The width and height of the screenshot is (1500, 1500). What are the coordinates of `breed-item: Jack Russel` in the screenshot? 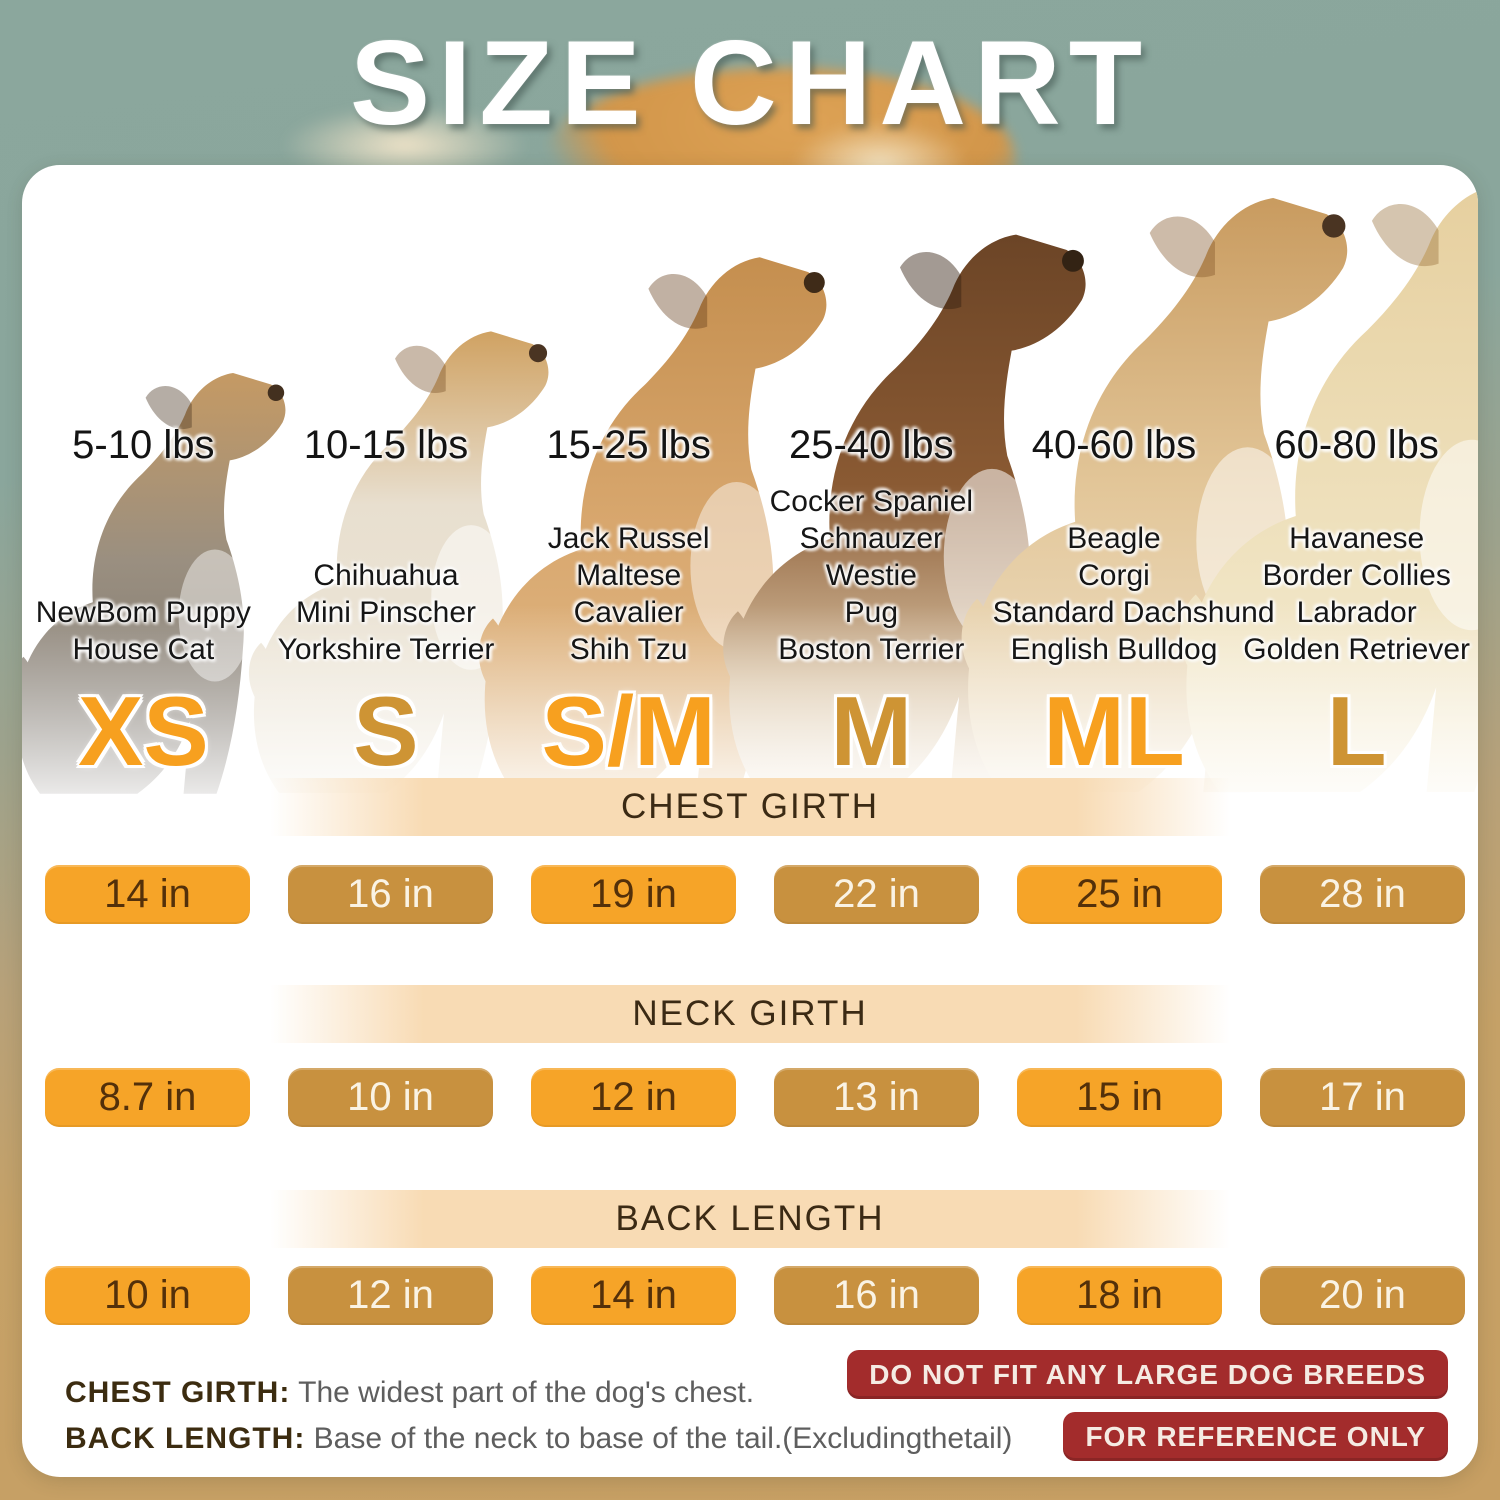 It's located at (628, 538).